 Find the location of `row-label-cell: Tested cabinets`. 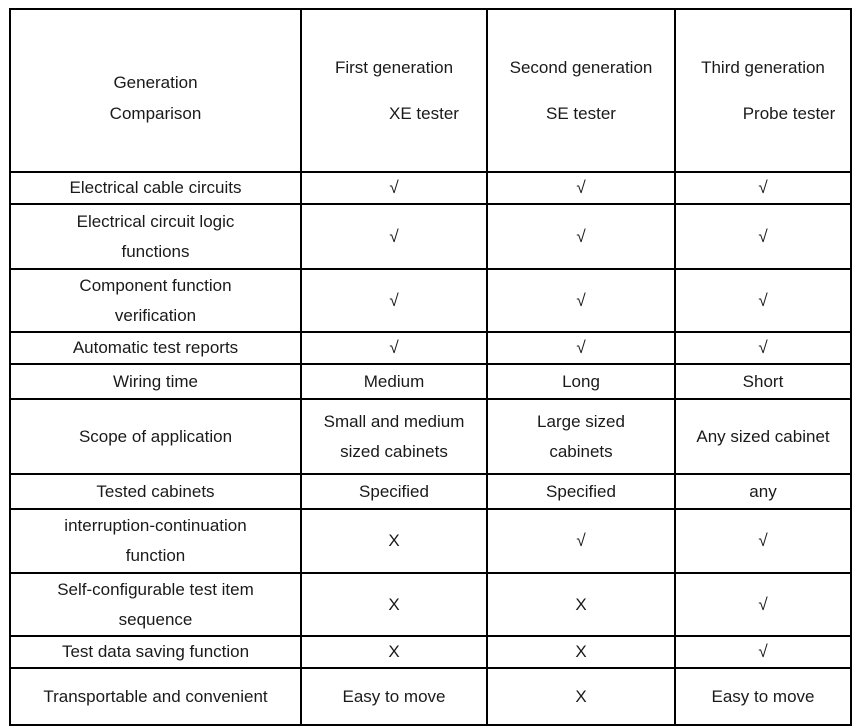

row-label-cell: Tested cabinets is located at coordinates (155, 491).